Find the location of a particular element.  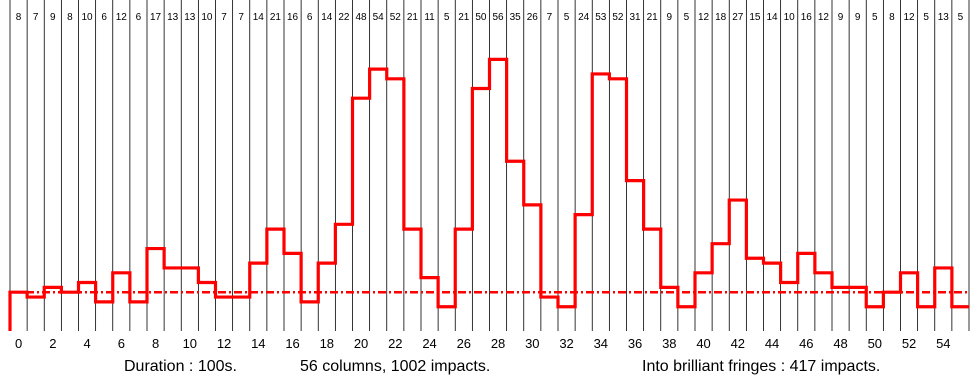

x-tick-label: 4 is located at coordinates (86, 343).